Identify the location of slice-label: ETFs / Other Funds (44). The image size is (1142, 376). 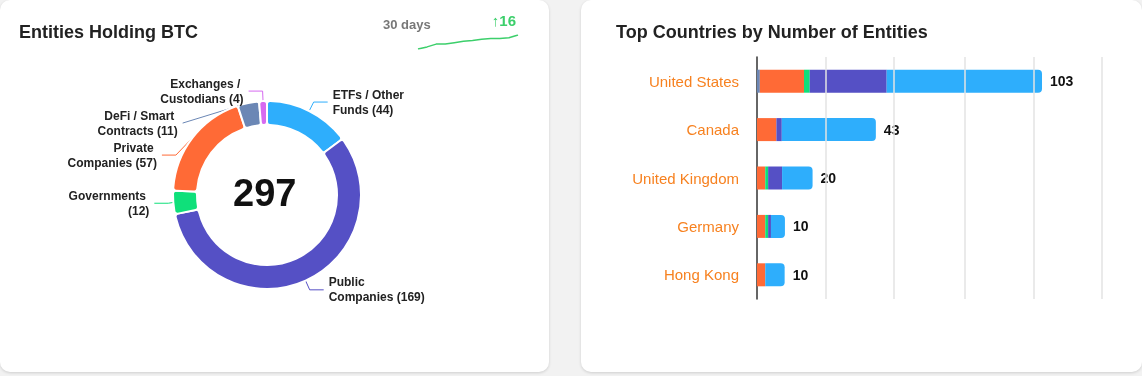
(370, 102).